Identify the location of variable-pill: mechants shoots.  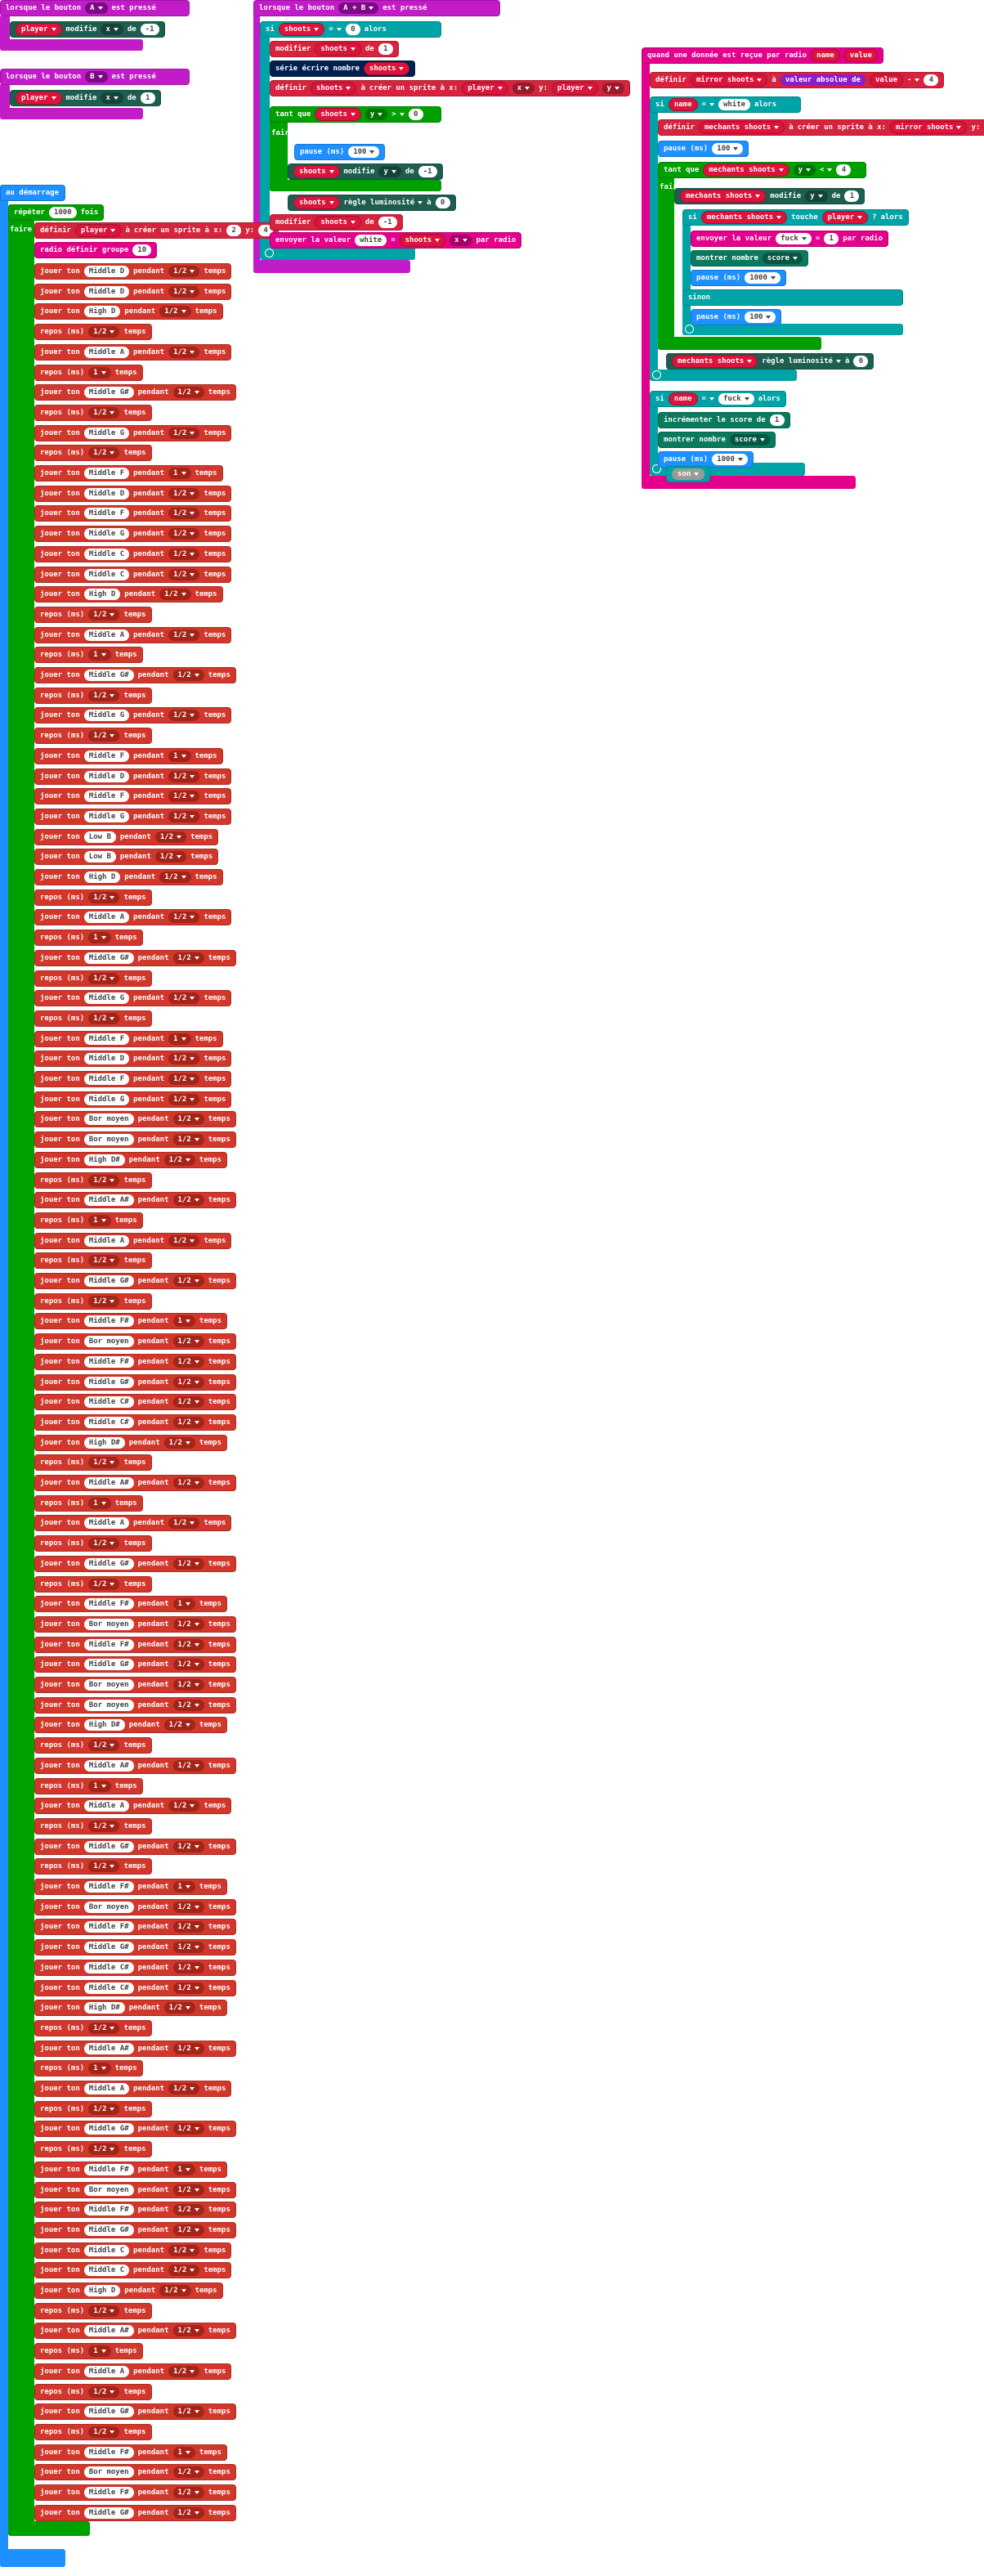
(715, 362).